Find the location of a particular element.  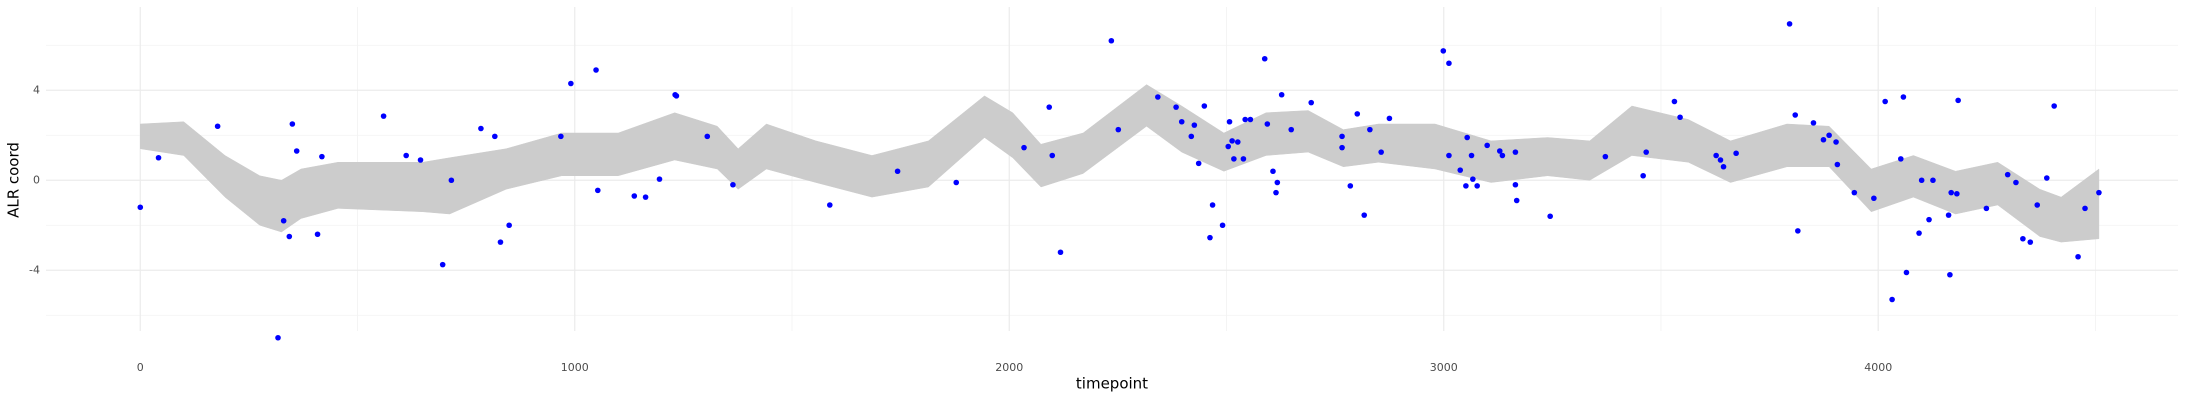

x-tick-label: 1000 is located at coordinates (575, 367).